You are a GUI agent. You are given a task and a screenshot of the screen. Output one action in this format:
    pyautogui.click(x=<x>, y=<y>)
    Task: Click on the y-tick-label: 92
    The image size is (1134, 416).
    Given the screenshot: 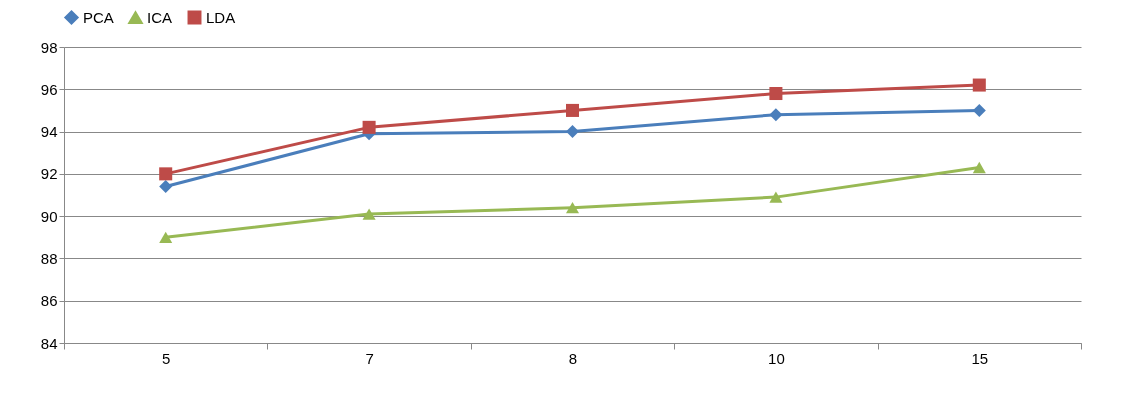 What is the action you would take?
    pyautogui.click(x=49, y=174)
    